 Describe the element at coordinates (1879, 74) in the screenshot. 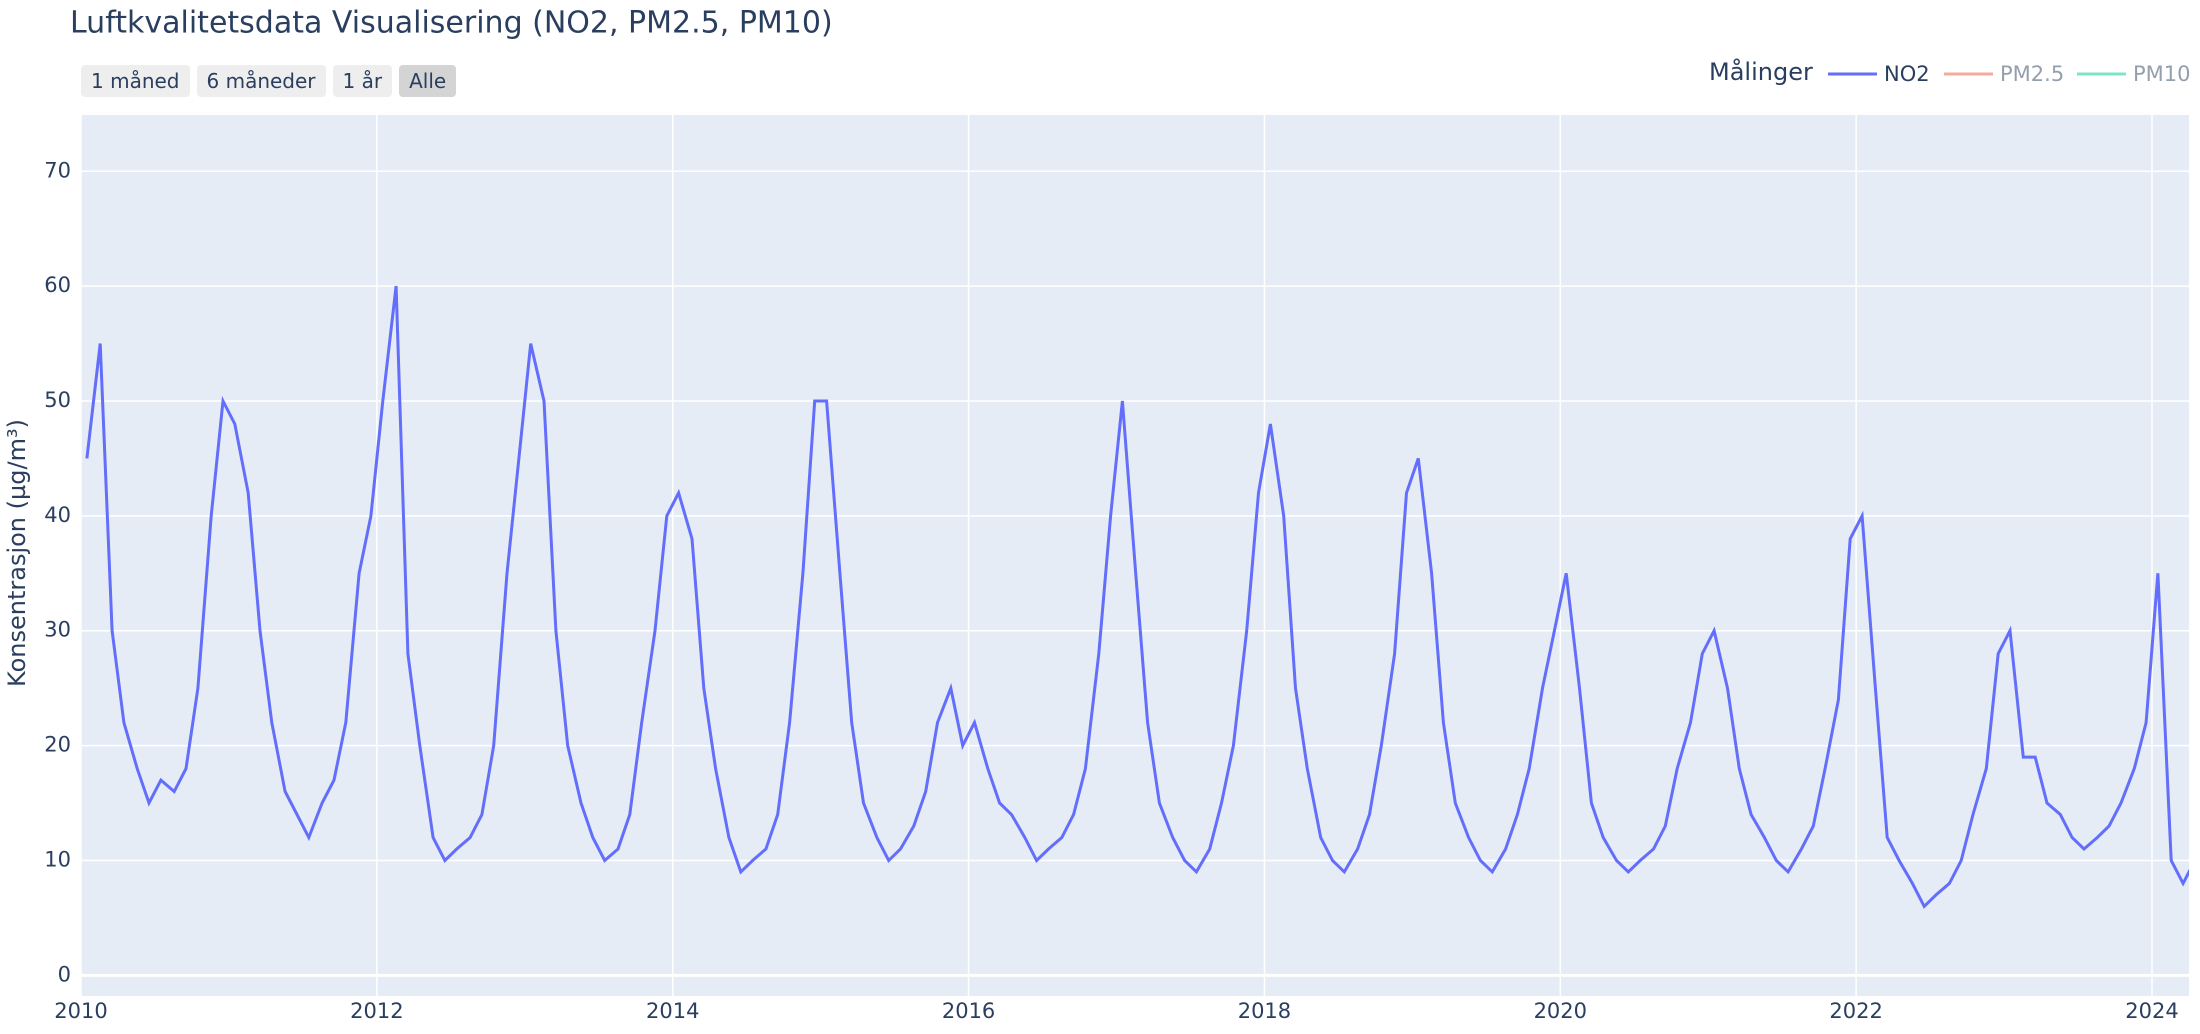

I see `legend-item: NO2` at that location.